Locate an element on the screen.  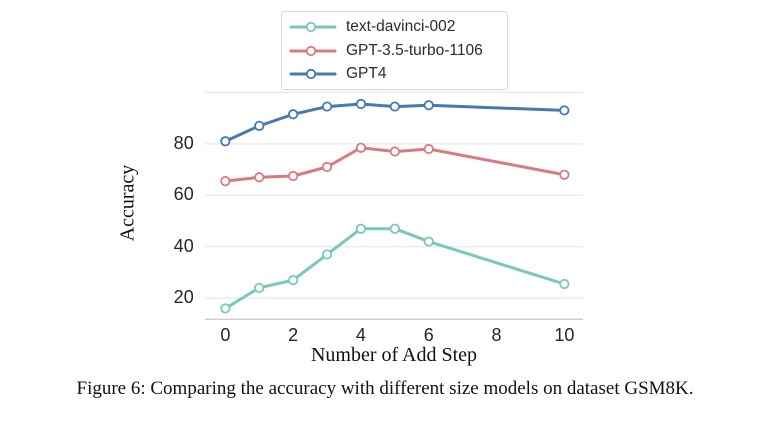
data-point-GPT-3.5-turbo-1106-x0 is located at coordinates (225, 181).